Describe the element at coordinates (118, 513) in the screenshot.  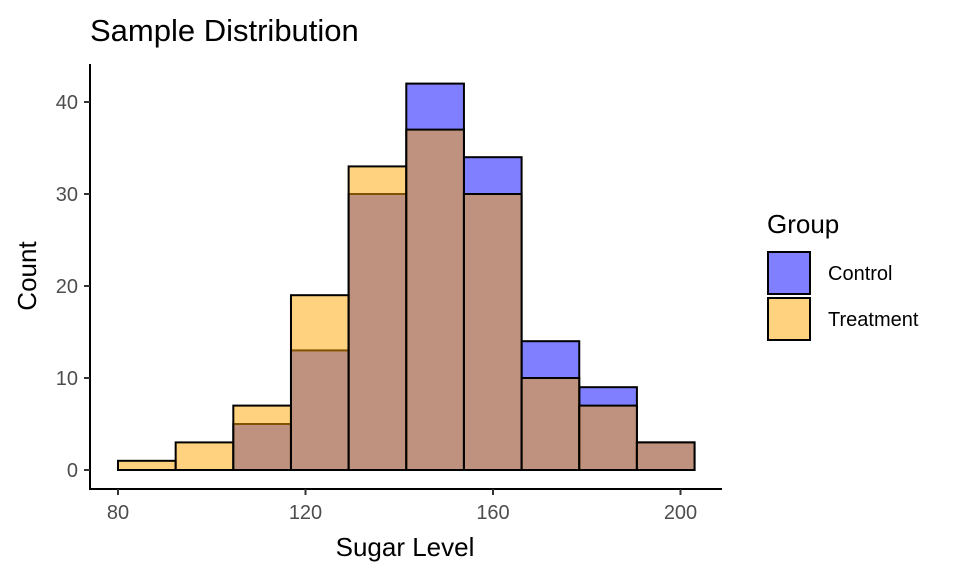
I see `x-tick-label: 80` at that location.